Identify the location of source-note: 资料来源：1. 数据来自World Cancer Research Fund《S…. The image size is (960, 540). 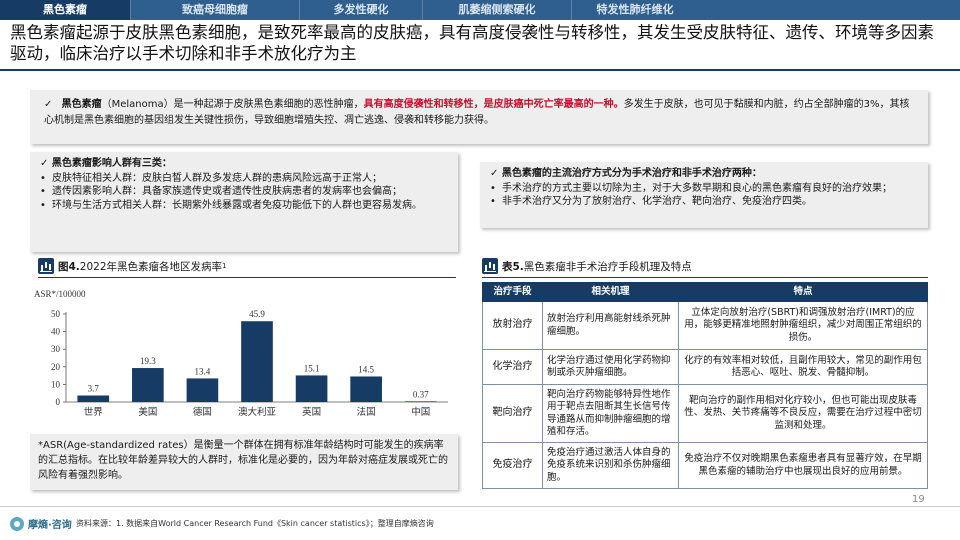
(255, 523).